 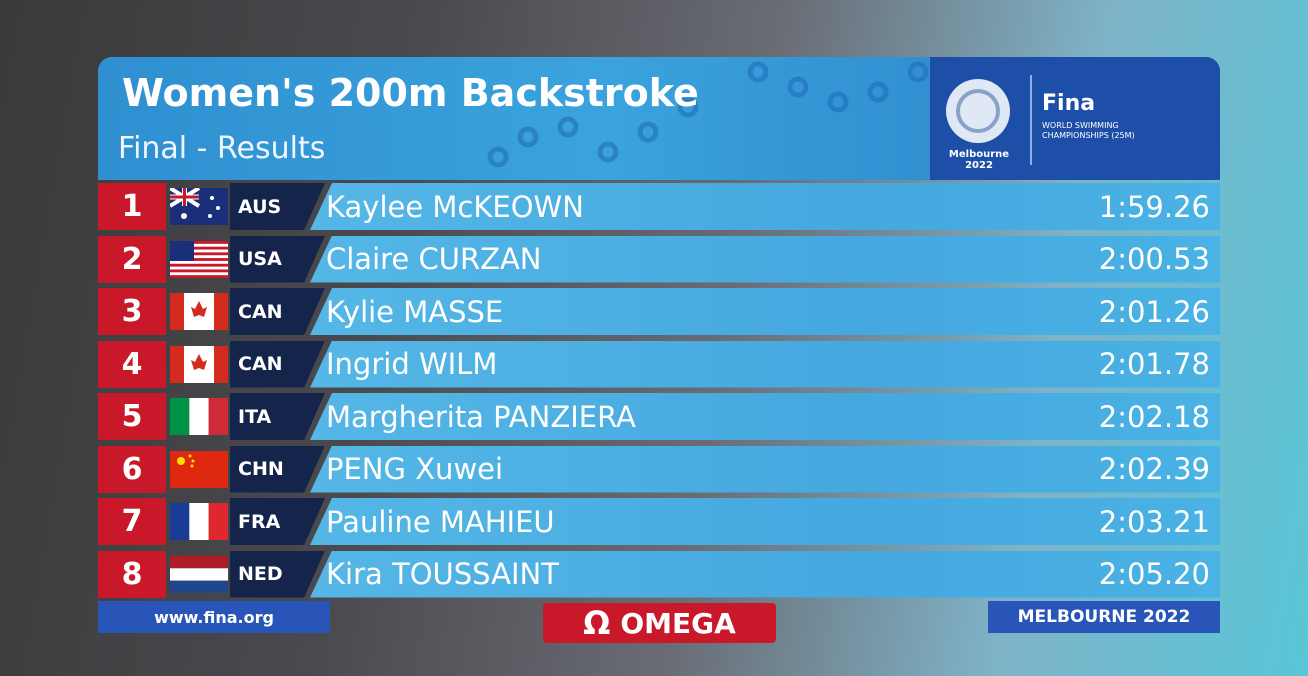 I want to click on result-row: 2 USA Claire CURZAN 2:00.53, so click(x=659, y=259).